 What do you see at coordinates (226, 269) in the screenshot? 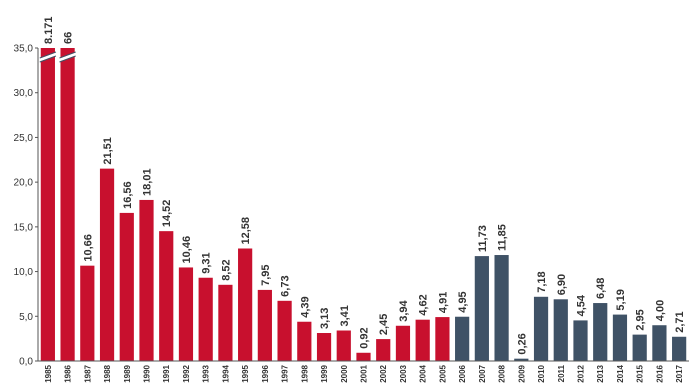
I see `data-label: 8,52` at bounding box center [226, 269].